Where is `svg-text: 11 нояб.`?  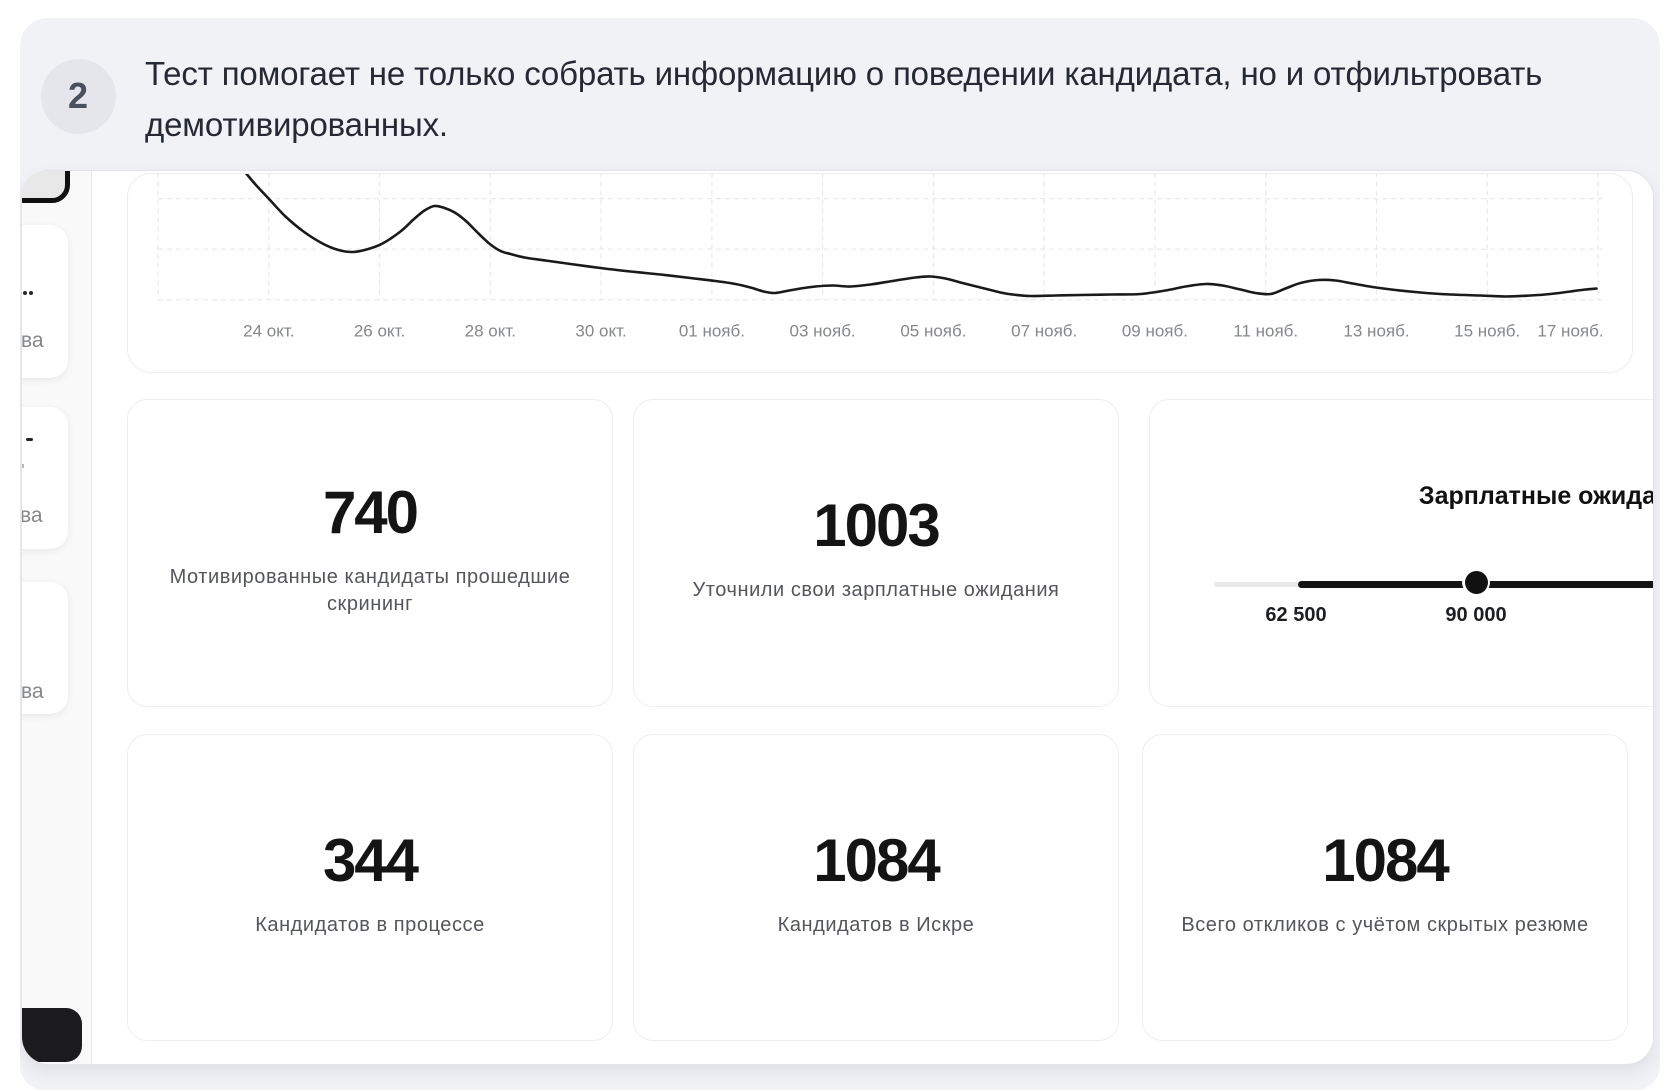
svg-text: 11 нояб. is located at coordinates (1265, 330).